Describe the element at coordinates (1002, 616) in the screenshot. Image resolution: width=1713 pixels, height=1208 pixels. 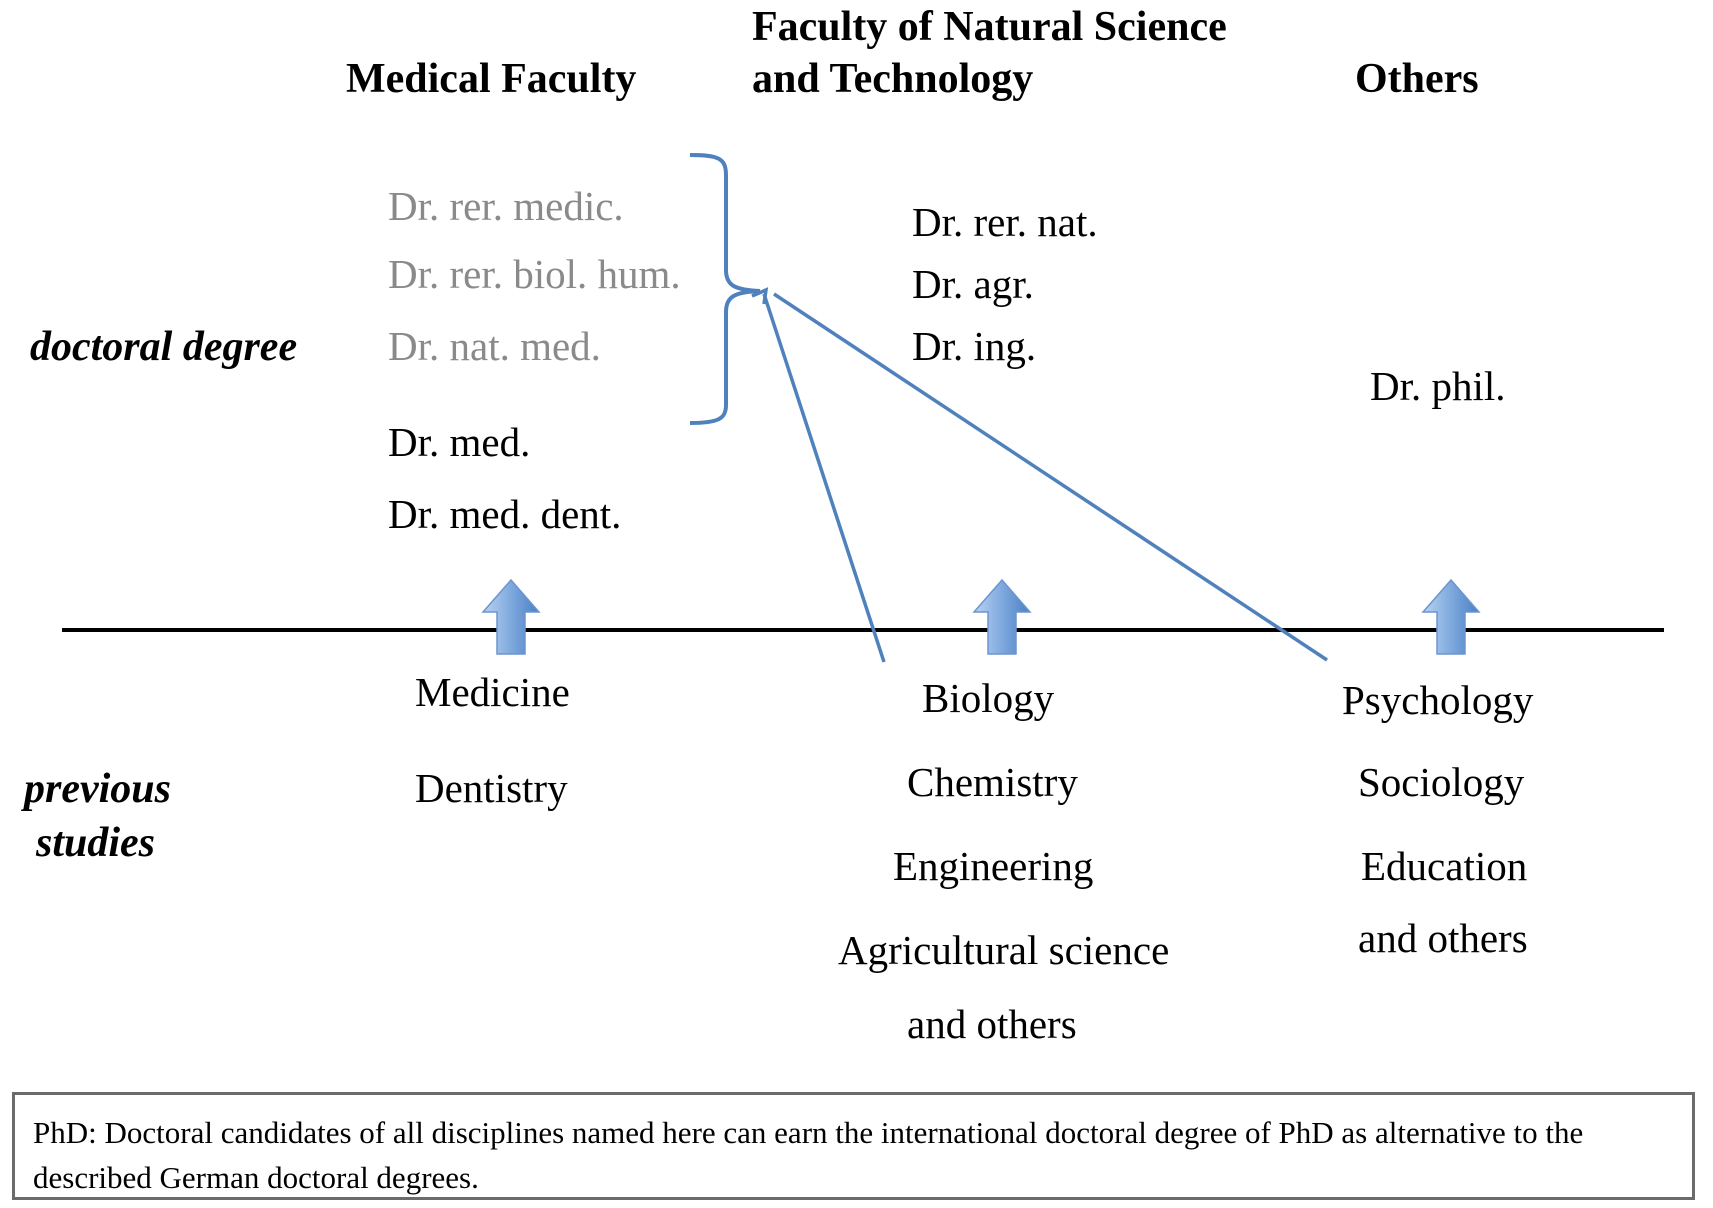
I see `block-arrow-natural-icon` at that location.